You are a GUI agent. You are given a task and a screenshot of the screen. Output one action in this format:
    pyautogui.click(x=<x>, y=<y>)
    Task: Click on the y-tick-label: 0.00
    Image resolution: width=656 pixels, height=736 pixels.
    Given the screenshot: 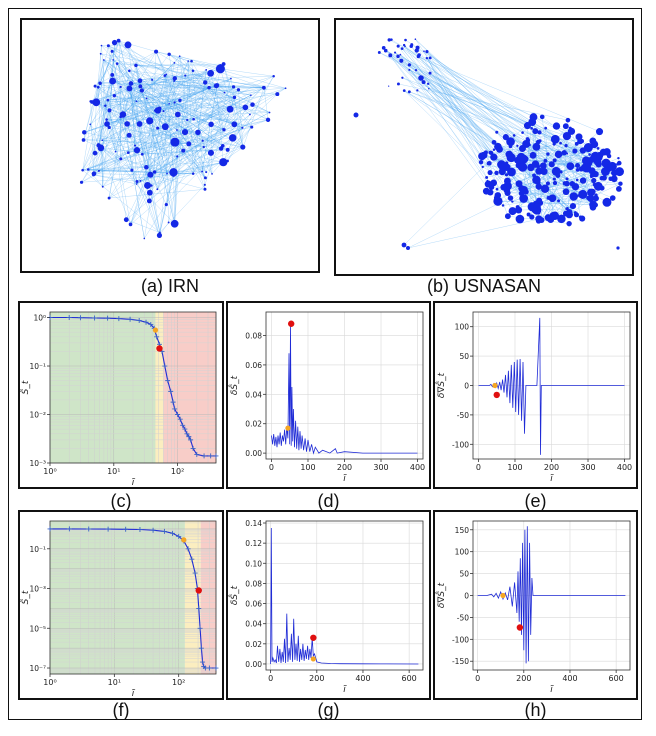 What is the action you would take?
    pyautogui.click(x=253, y=664)
    